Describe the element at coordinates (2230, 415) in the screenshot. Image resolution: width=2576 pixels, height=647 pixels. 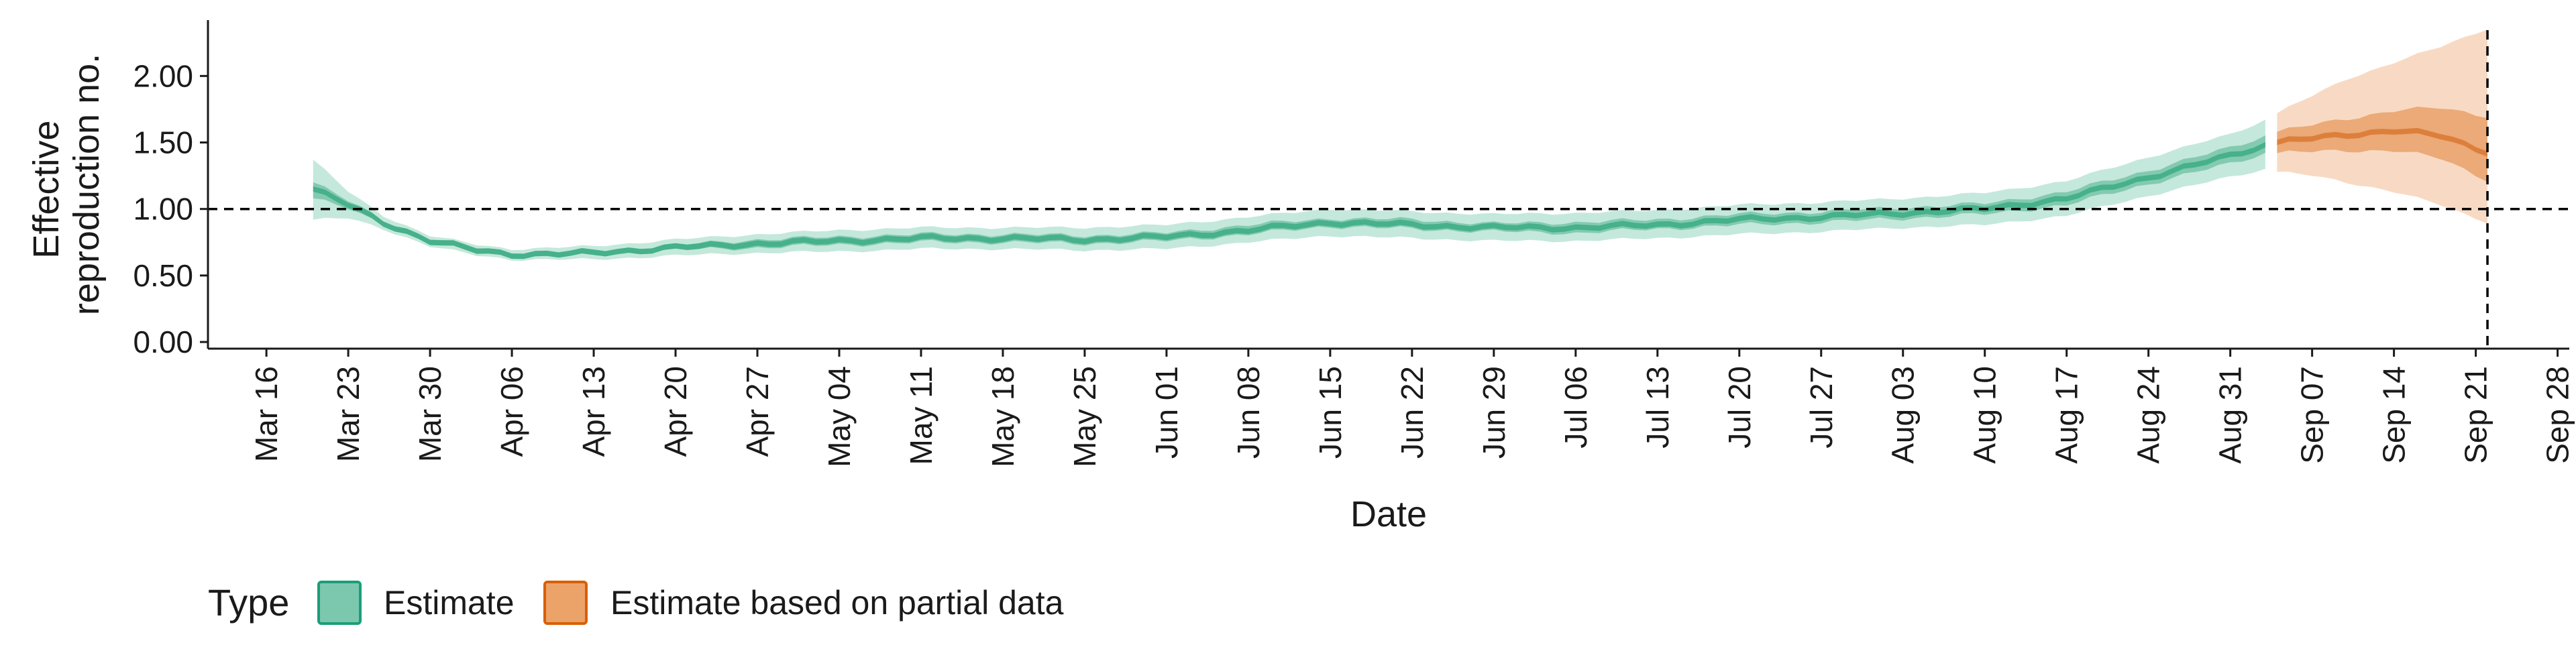
I see `x-tick-label: Aug 31` at that location.